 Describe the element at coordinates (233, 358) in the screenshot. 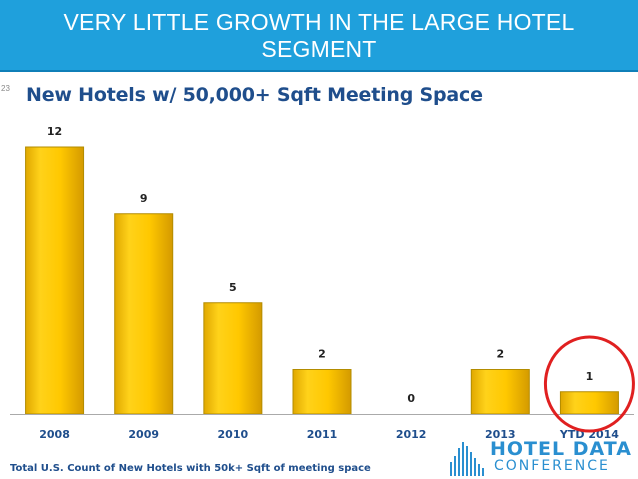

I see `bar-2010` at that location.